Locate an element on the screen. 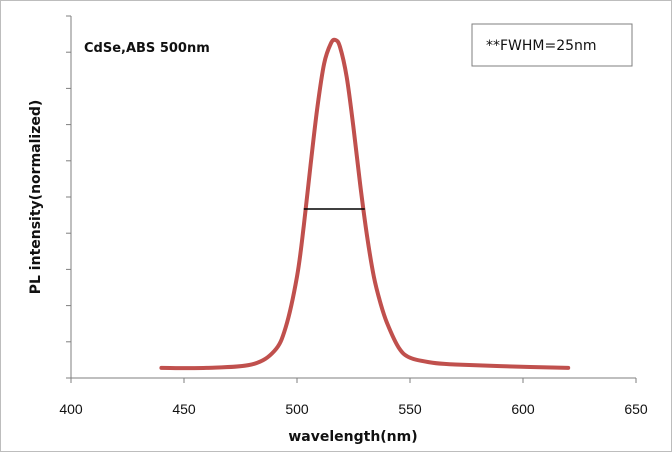 This screenshot has width=672, height=452. annotation-sample: CdSe,ABS 500nm is located at coordinates (147, 48).